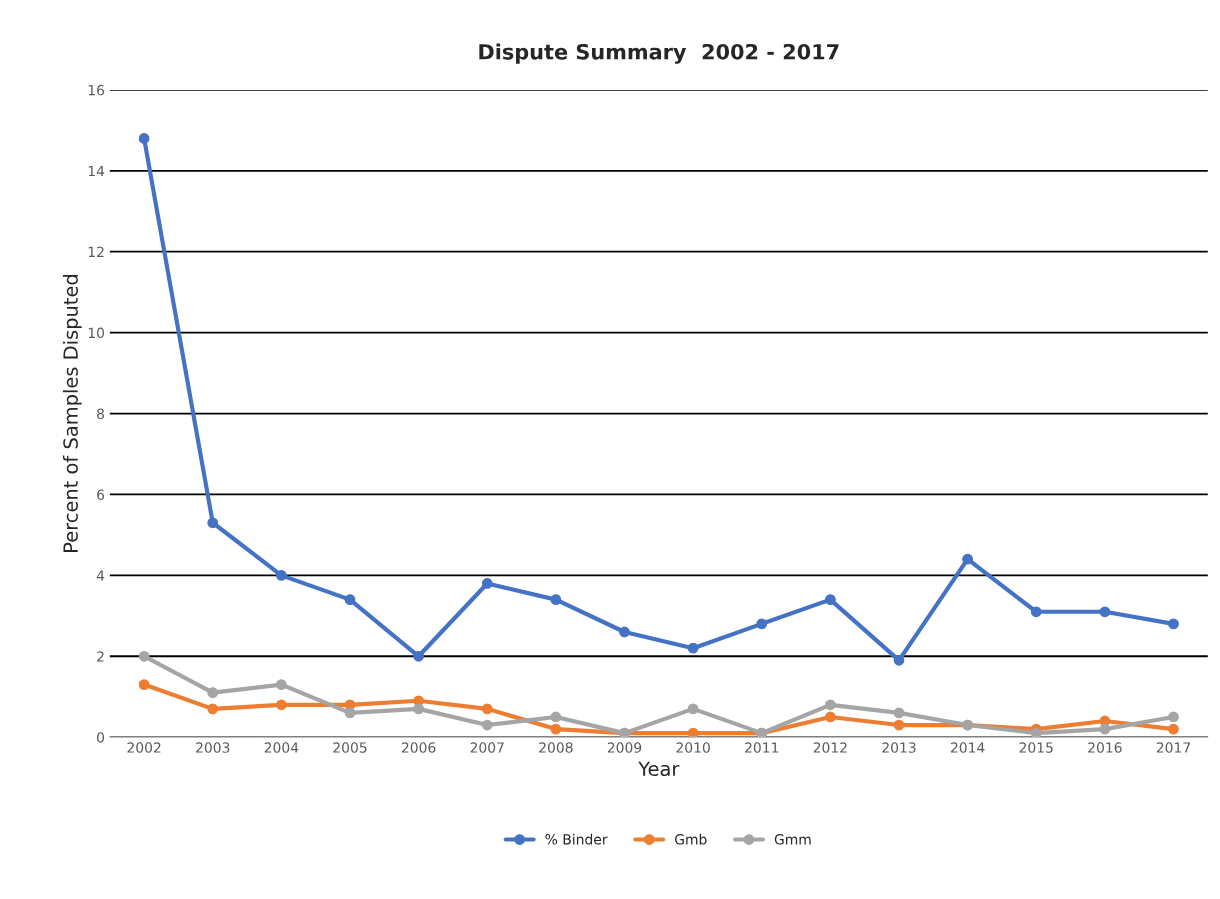  What do you see at coordinates (100, 575) in the screenshot?
I see `y-tick-label: 4` at bounding box center [100, 575].